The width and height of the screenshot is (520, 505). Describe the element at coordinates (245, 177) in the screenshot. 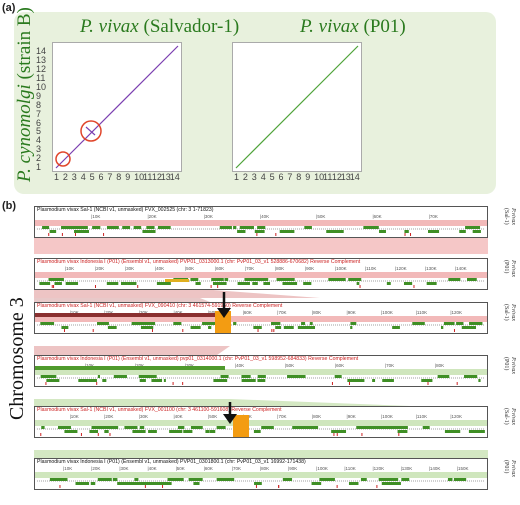

I see `x-tick-label: 2` at that location.